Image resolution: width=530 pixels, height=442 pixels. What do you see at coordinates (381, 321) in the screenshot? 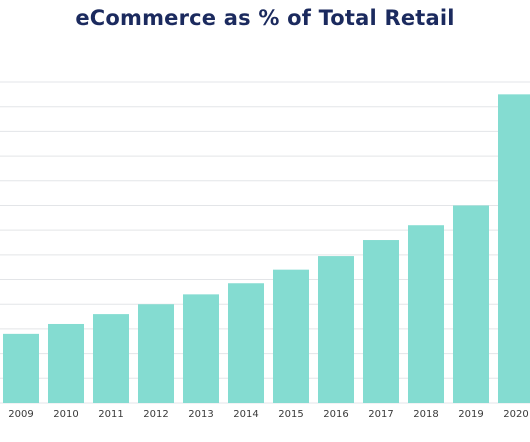
I see `bar-2017` at bounding box center [381, 321].